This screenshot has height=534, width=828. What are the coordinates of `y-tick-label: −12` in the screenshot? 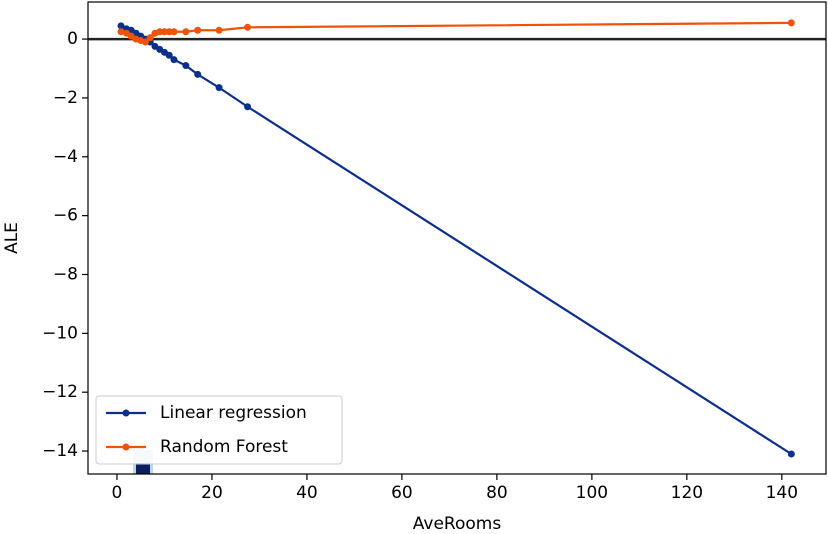 It's located at (60, 392).